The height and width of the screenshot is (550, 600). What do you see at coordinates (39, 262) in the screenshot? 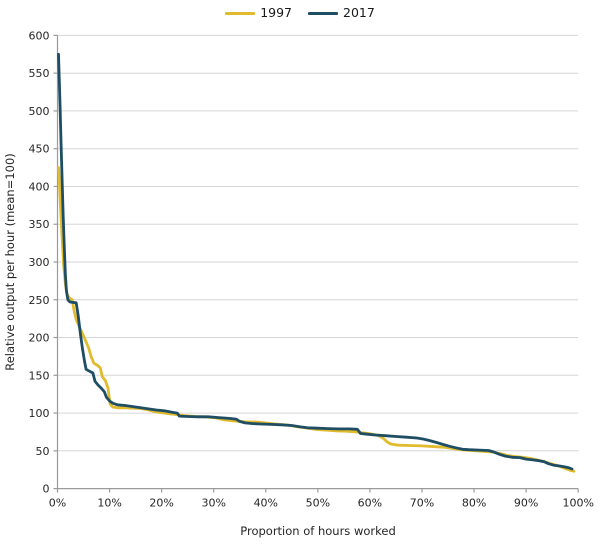
I see `y-tick-label: 300` at bounding box center [39, 262].